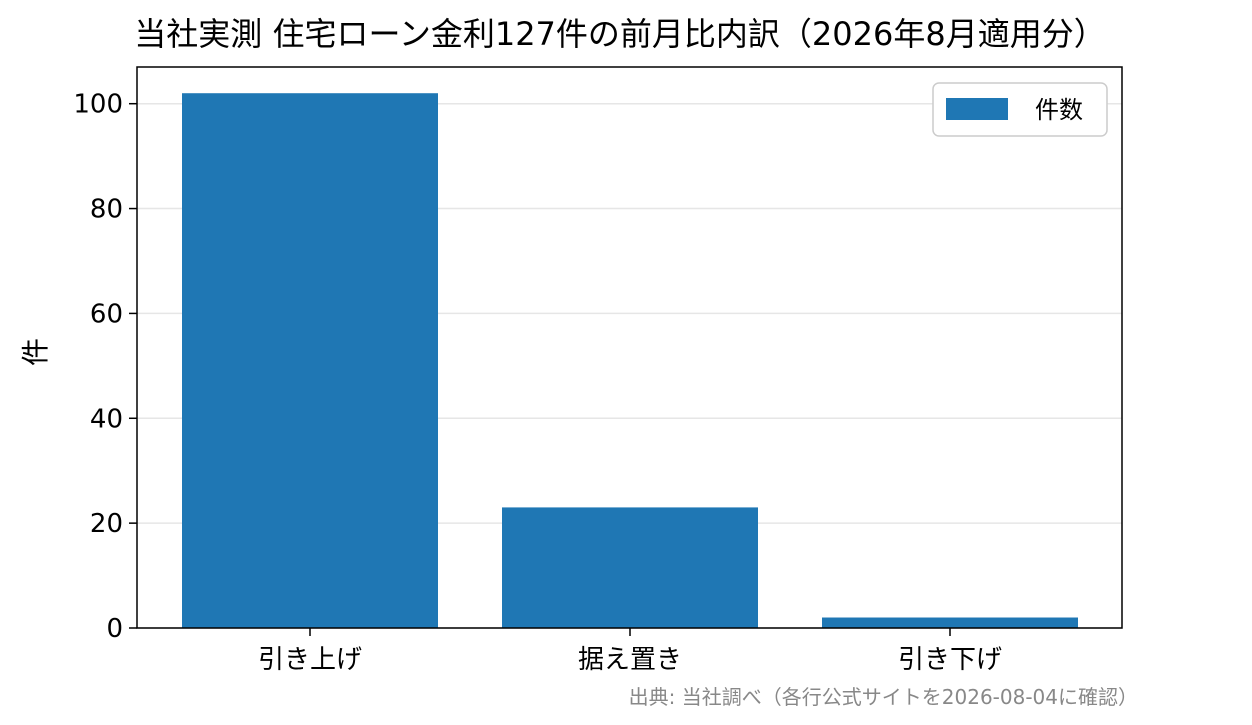 The image size is (1252, 725). What do you see at coordinates (630, 660) in the screenshot?
I see `x-tick-label: 据え置き` at bounding box center [630, 660].